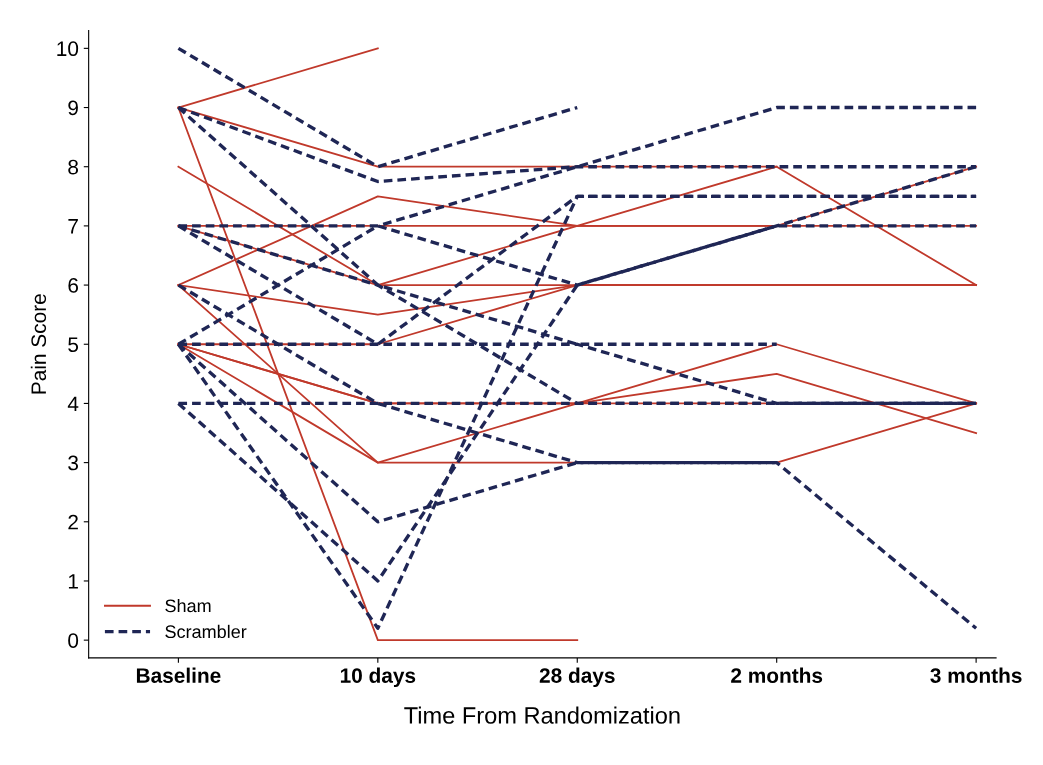 This screenshot has height=765, width=1043. Describe the element at coordinates (542, 715) in the screenshot. I see `x-axis-title: Time From Randomization` at that location.